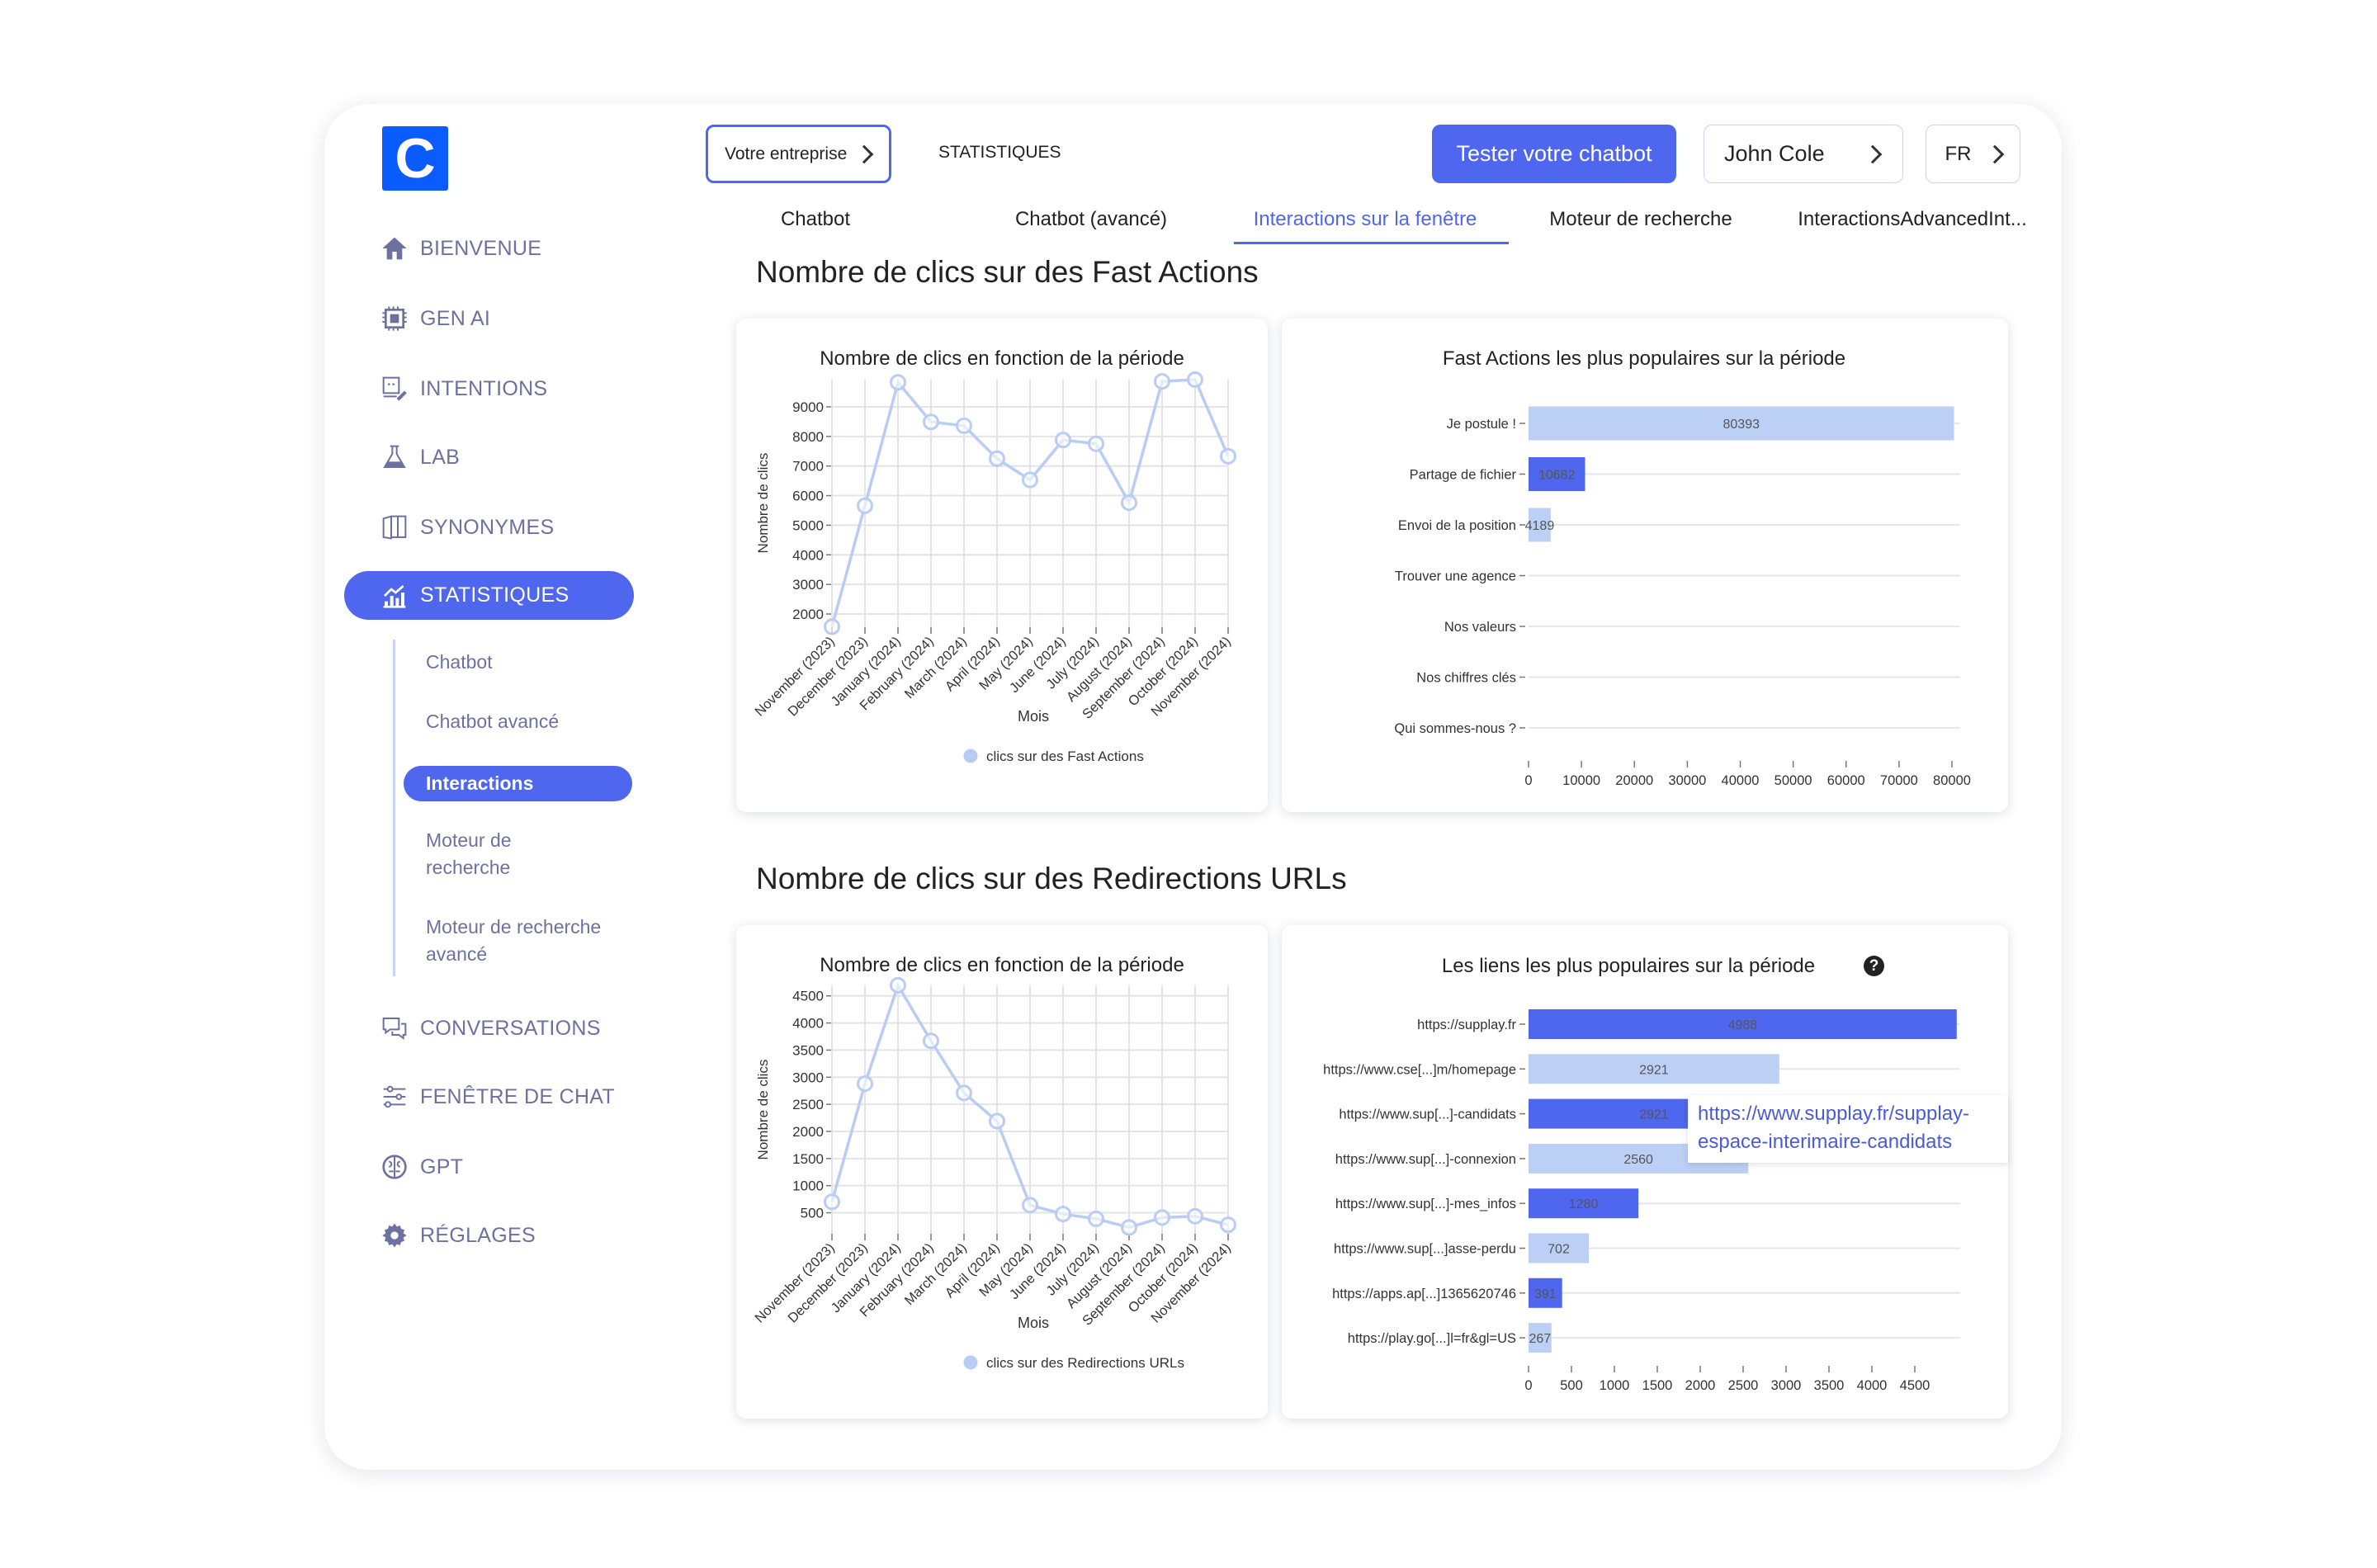  Describe the element at coordinates (1786, 1385) in the screenshot. I see `x-tick-label: 3000` at that location.